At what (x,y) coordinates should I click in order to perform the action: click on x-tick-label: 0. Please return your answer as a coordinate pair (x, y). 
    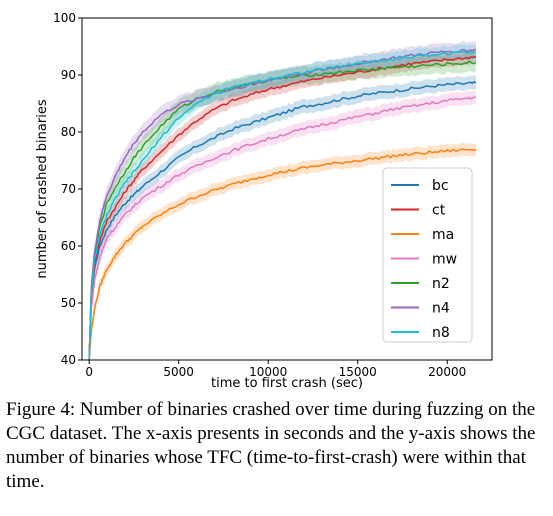
    Looking at the image, I should click on (89, 372).